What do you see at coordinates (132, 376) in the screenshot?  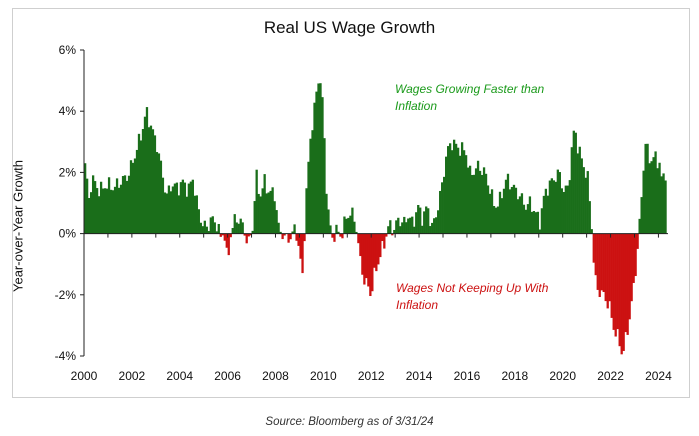 I see `x-tick-label: 2002` at bounding box center [132, 376].